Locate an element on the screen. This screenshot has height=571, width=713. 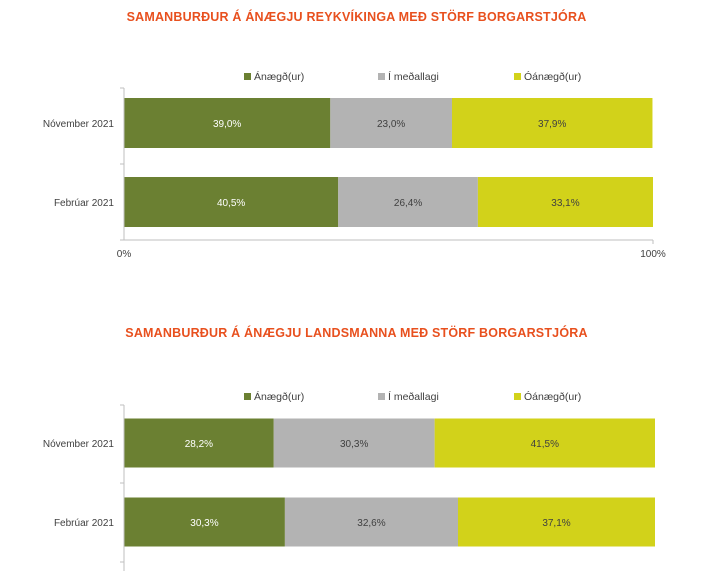
x-tick-label-1: 0% is located at coordinates (124, 254).